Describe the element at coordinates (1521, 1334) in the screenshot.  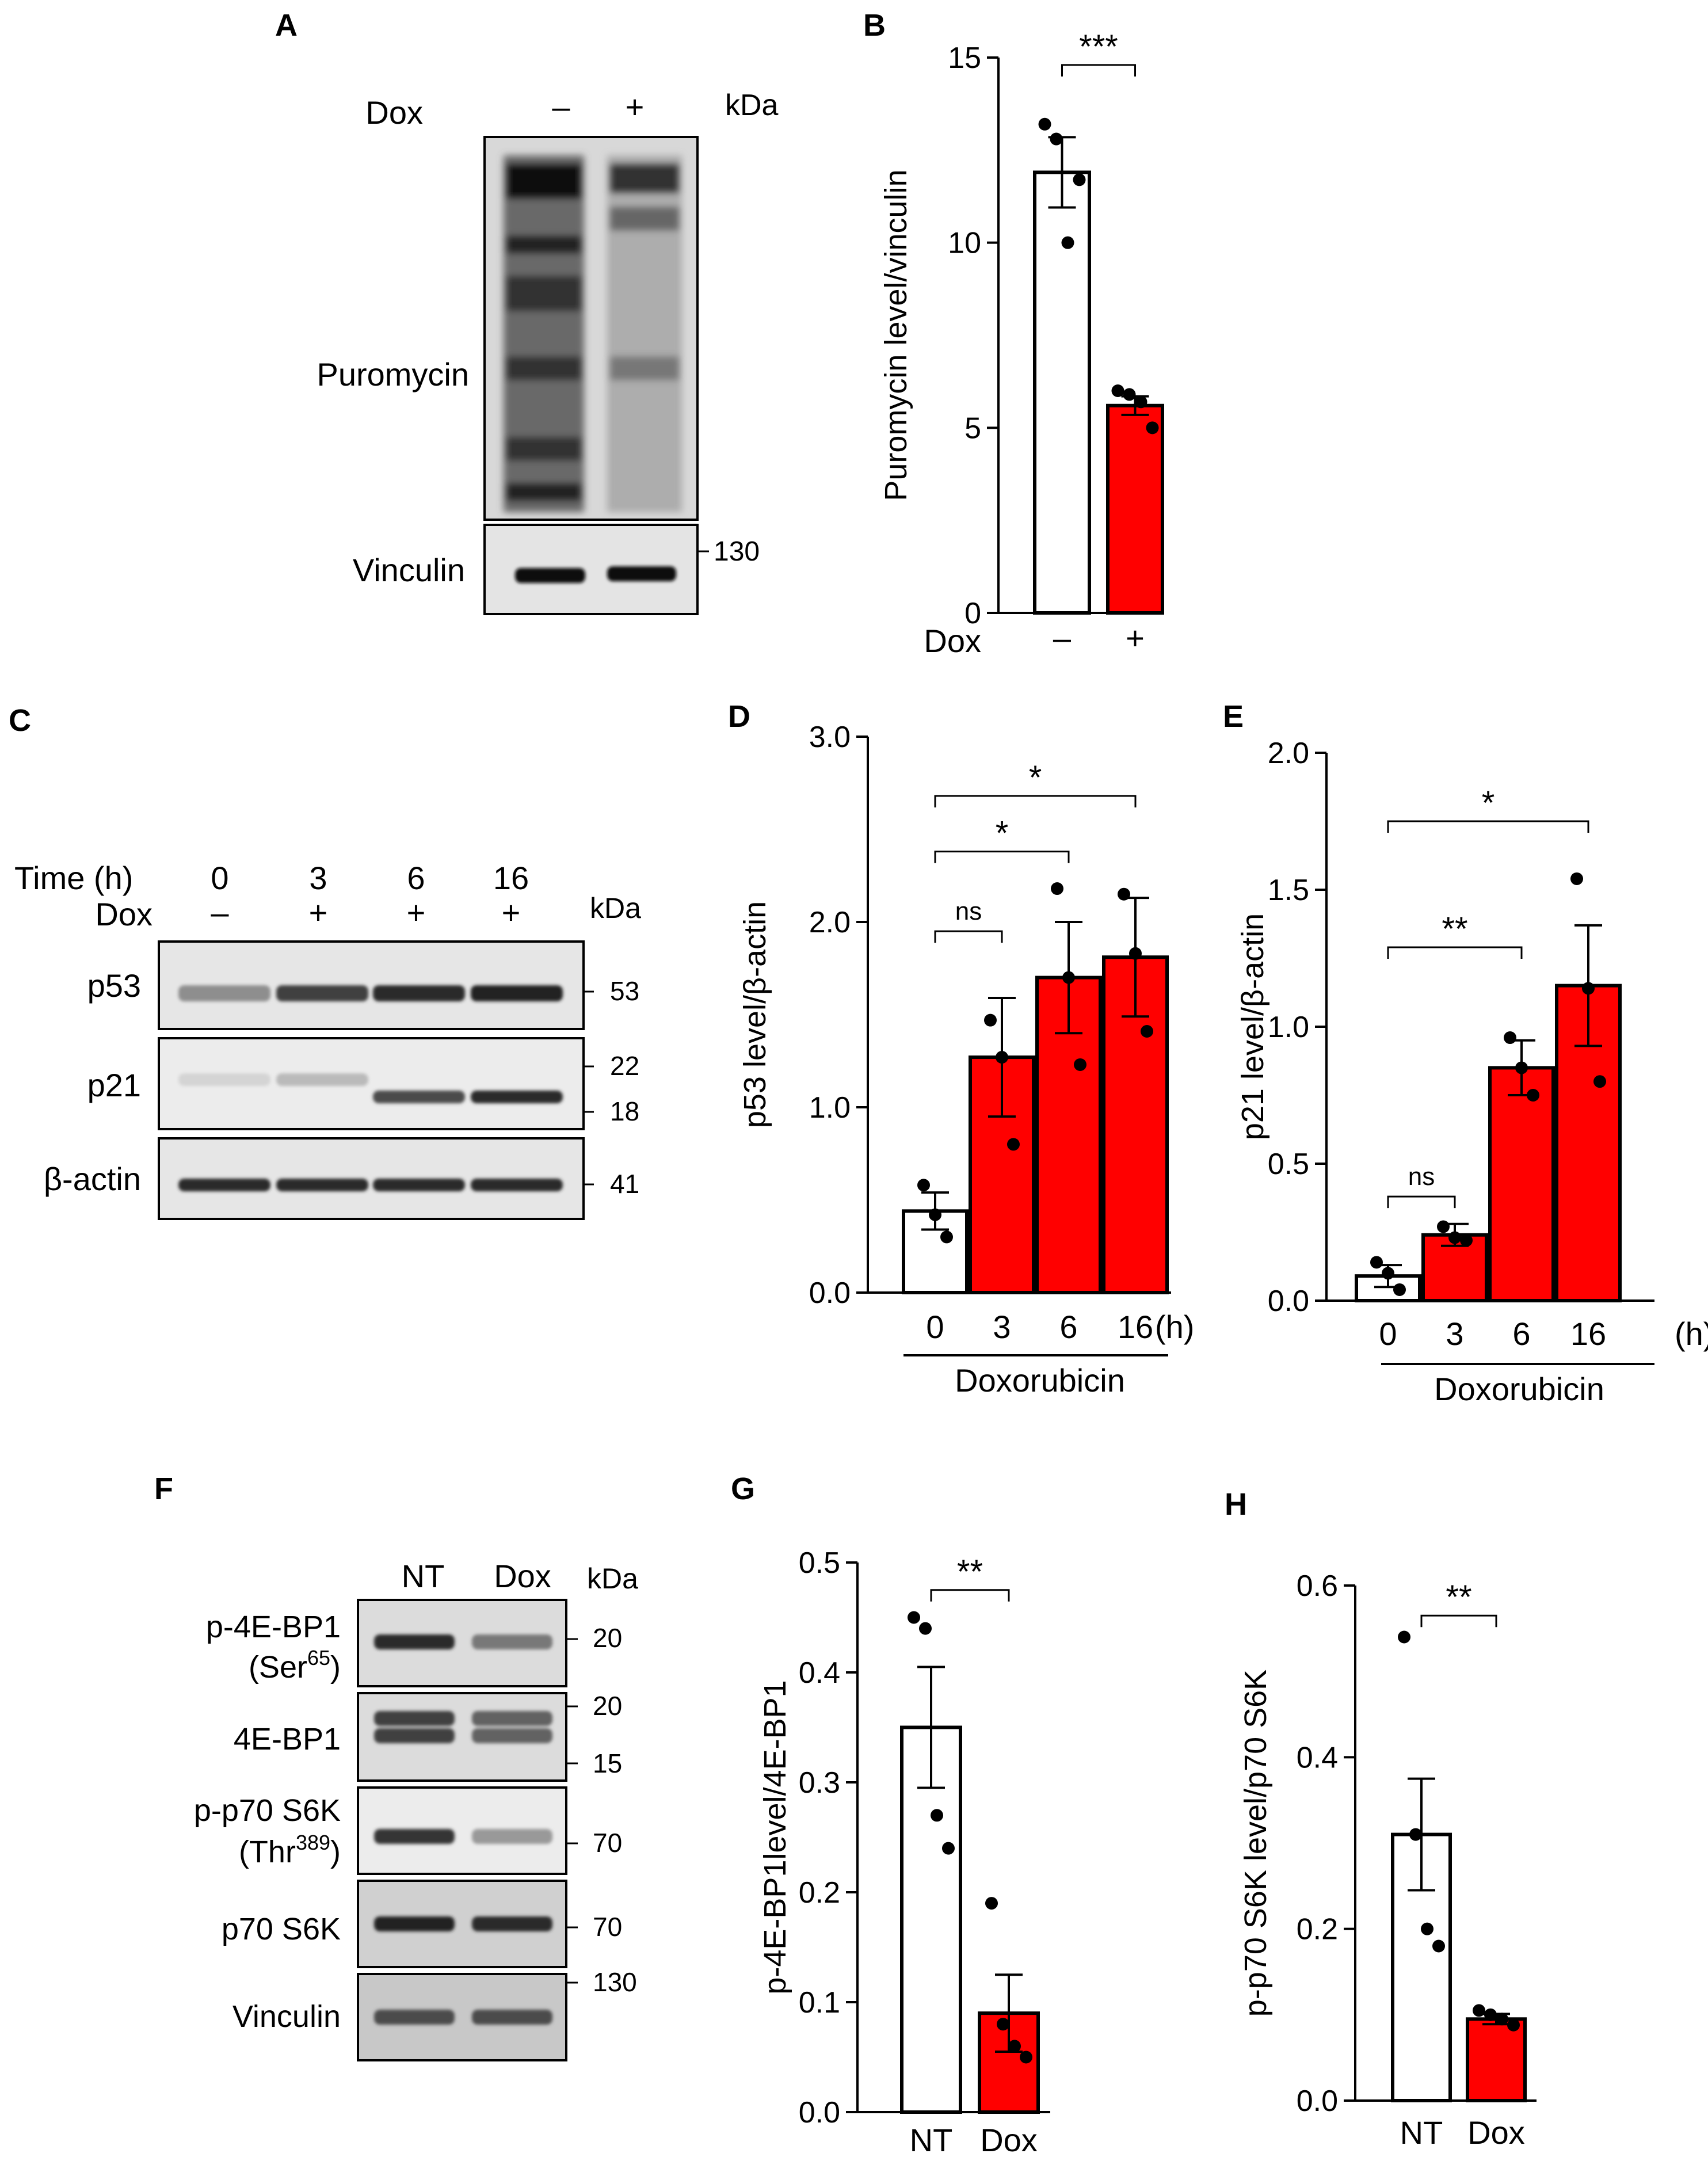
I see `x-tick-label: 6` at that location.